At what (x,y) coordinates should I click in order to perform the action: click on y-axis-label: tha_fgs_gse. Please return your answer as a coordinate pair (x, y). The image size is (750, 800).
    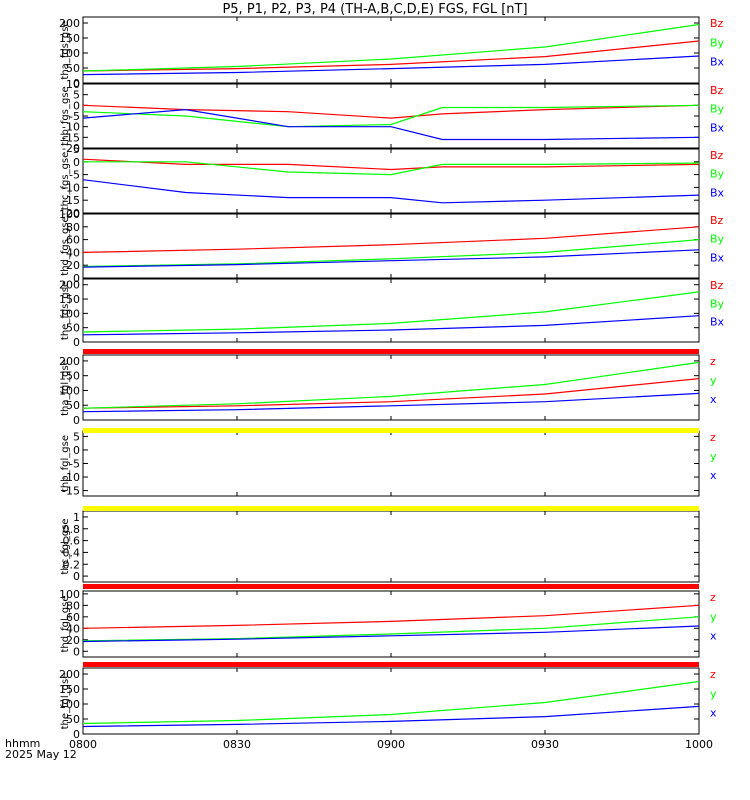
    Looking at the image, I should click on (65, 49).